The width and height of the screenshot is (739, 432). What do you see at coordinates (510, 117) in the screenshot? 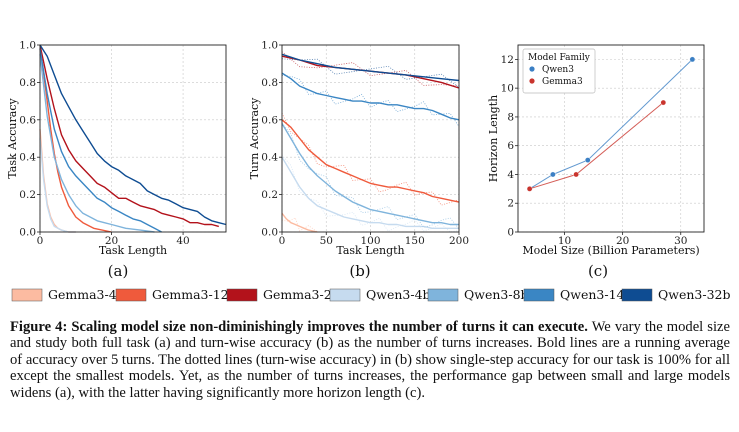
I see `y-tick-label: 8` at bounding box center [510, 117].